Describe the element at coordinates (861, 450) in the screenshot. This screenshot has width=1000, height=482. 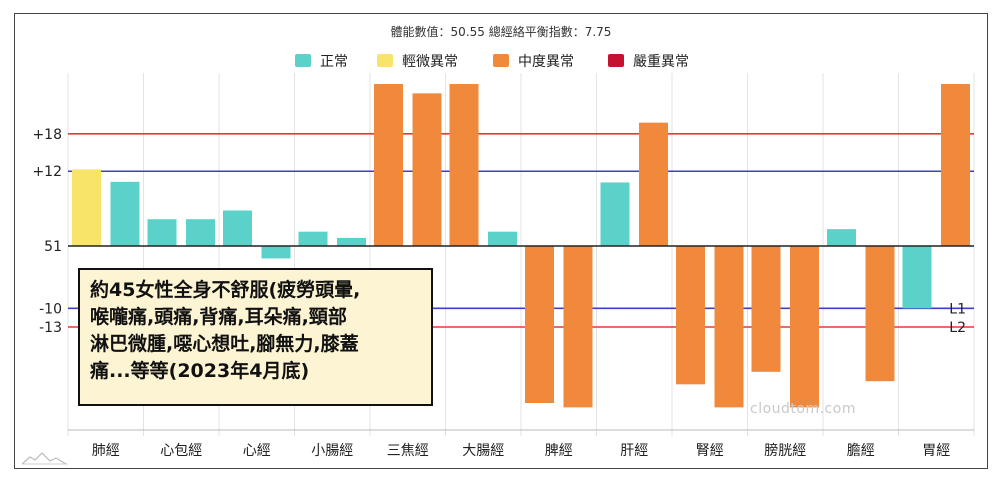
I see `x-tick-label: 膽經` at that location.